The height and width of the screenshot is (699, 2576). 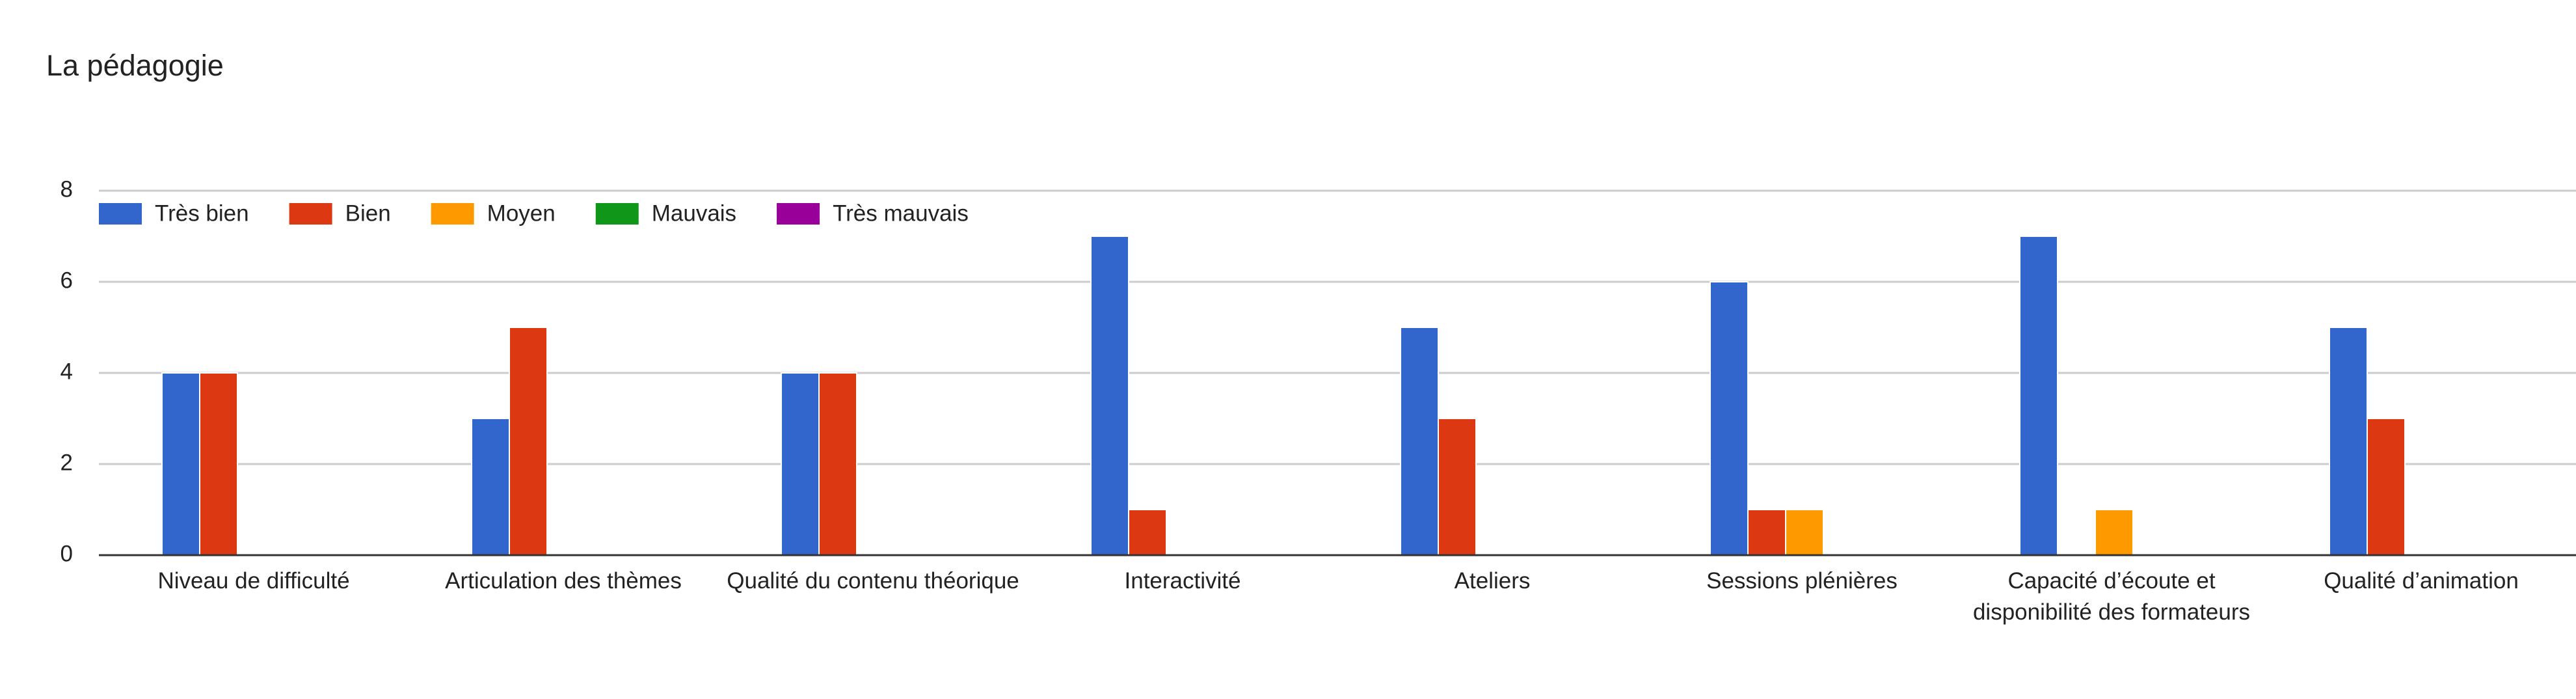 What do you see at coordinates (694, 213) in the screenshot?
I see `legend-label: Mauvais` at bounding box center [694, 213].